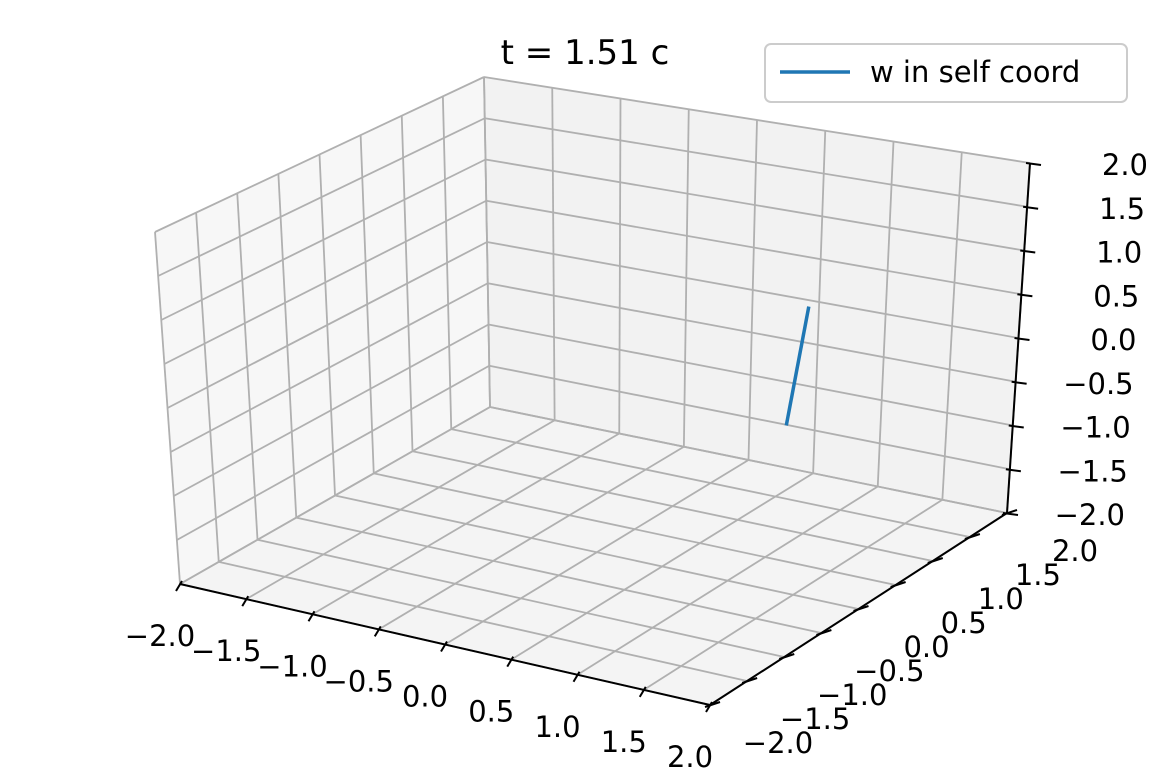 The image size is (1170, 779). Describe the element at coordinates (292, 666) in the screenshot. I see `x-tick-label-2: −1.0` at that location.